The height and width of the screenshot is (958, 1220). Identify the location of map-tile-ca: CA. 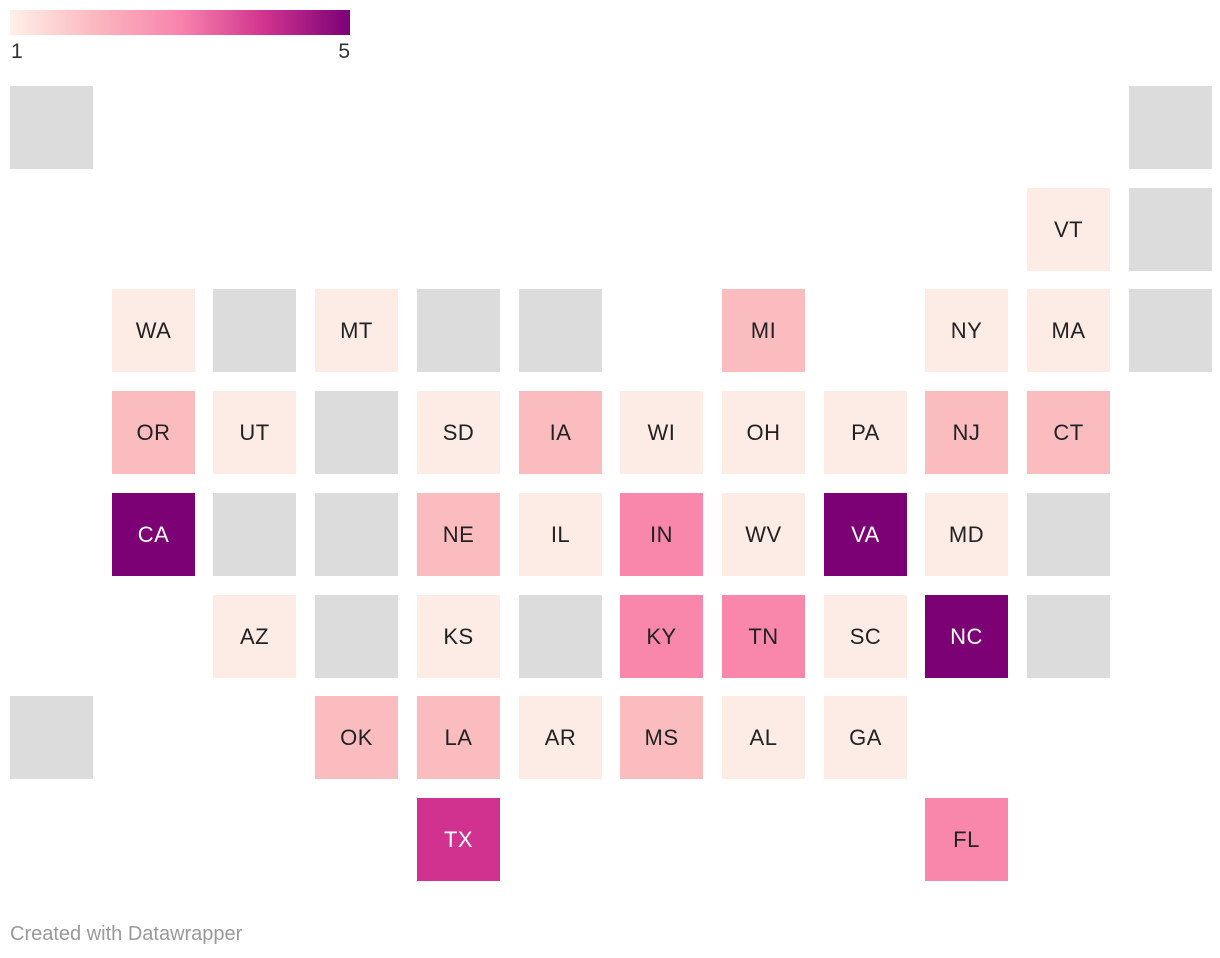
(153, 534).